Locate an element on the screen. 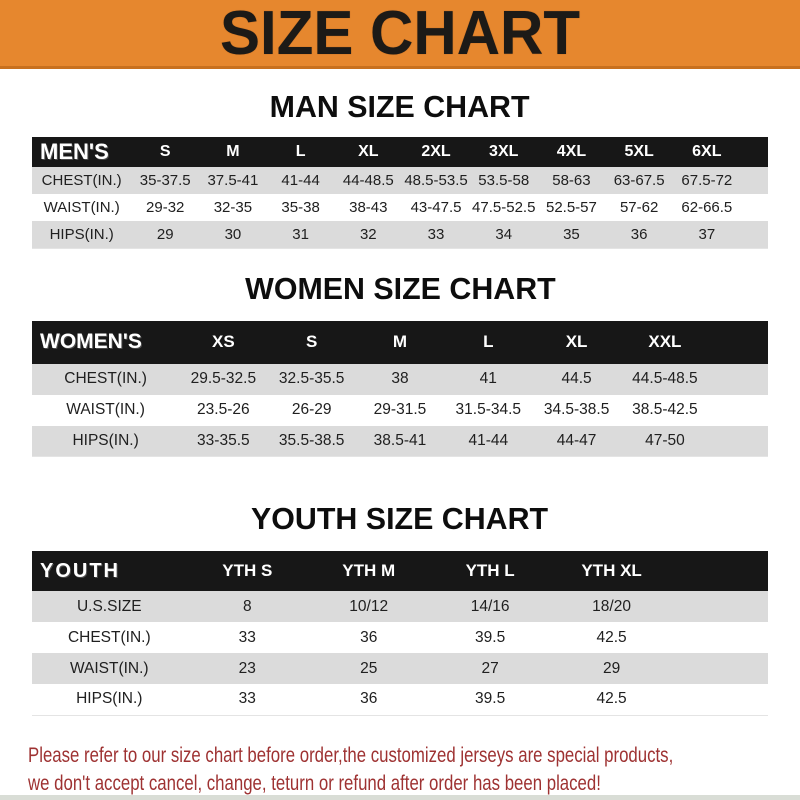  size-value: 57-62 is located at coordinates (639, 207).